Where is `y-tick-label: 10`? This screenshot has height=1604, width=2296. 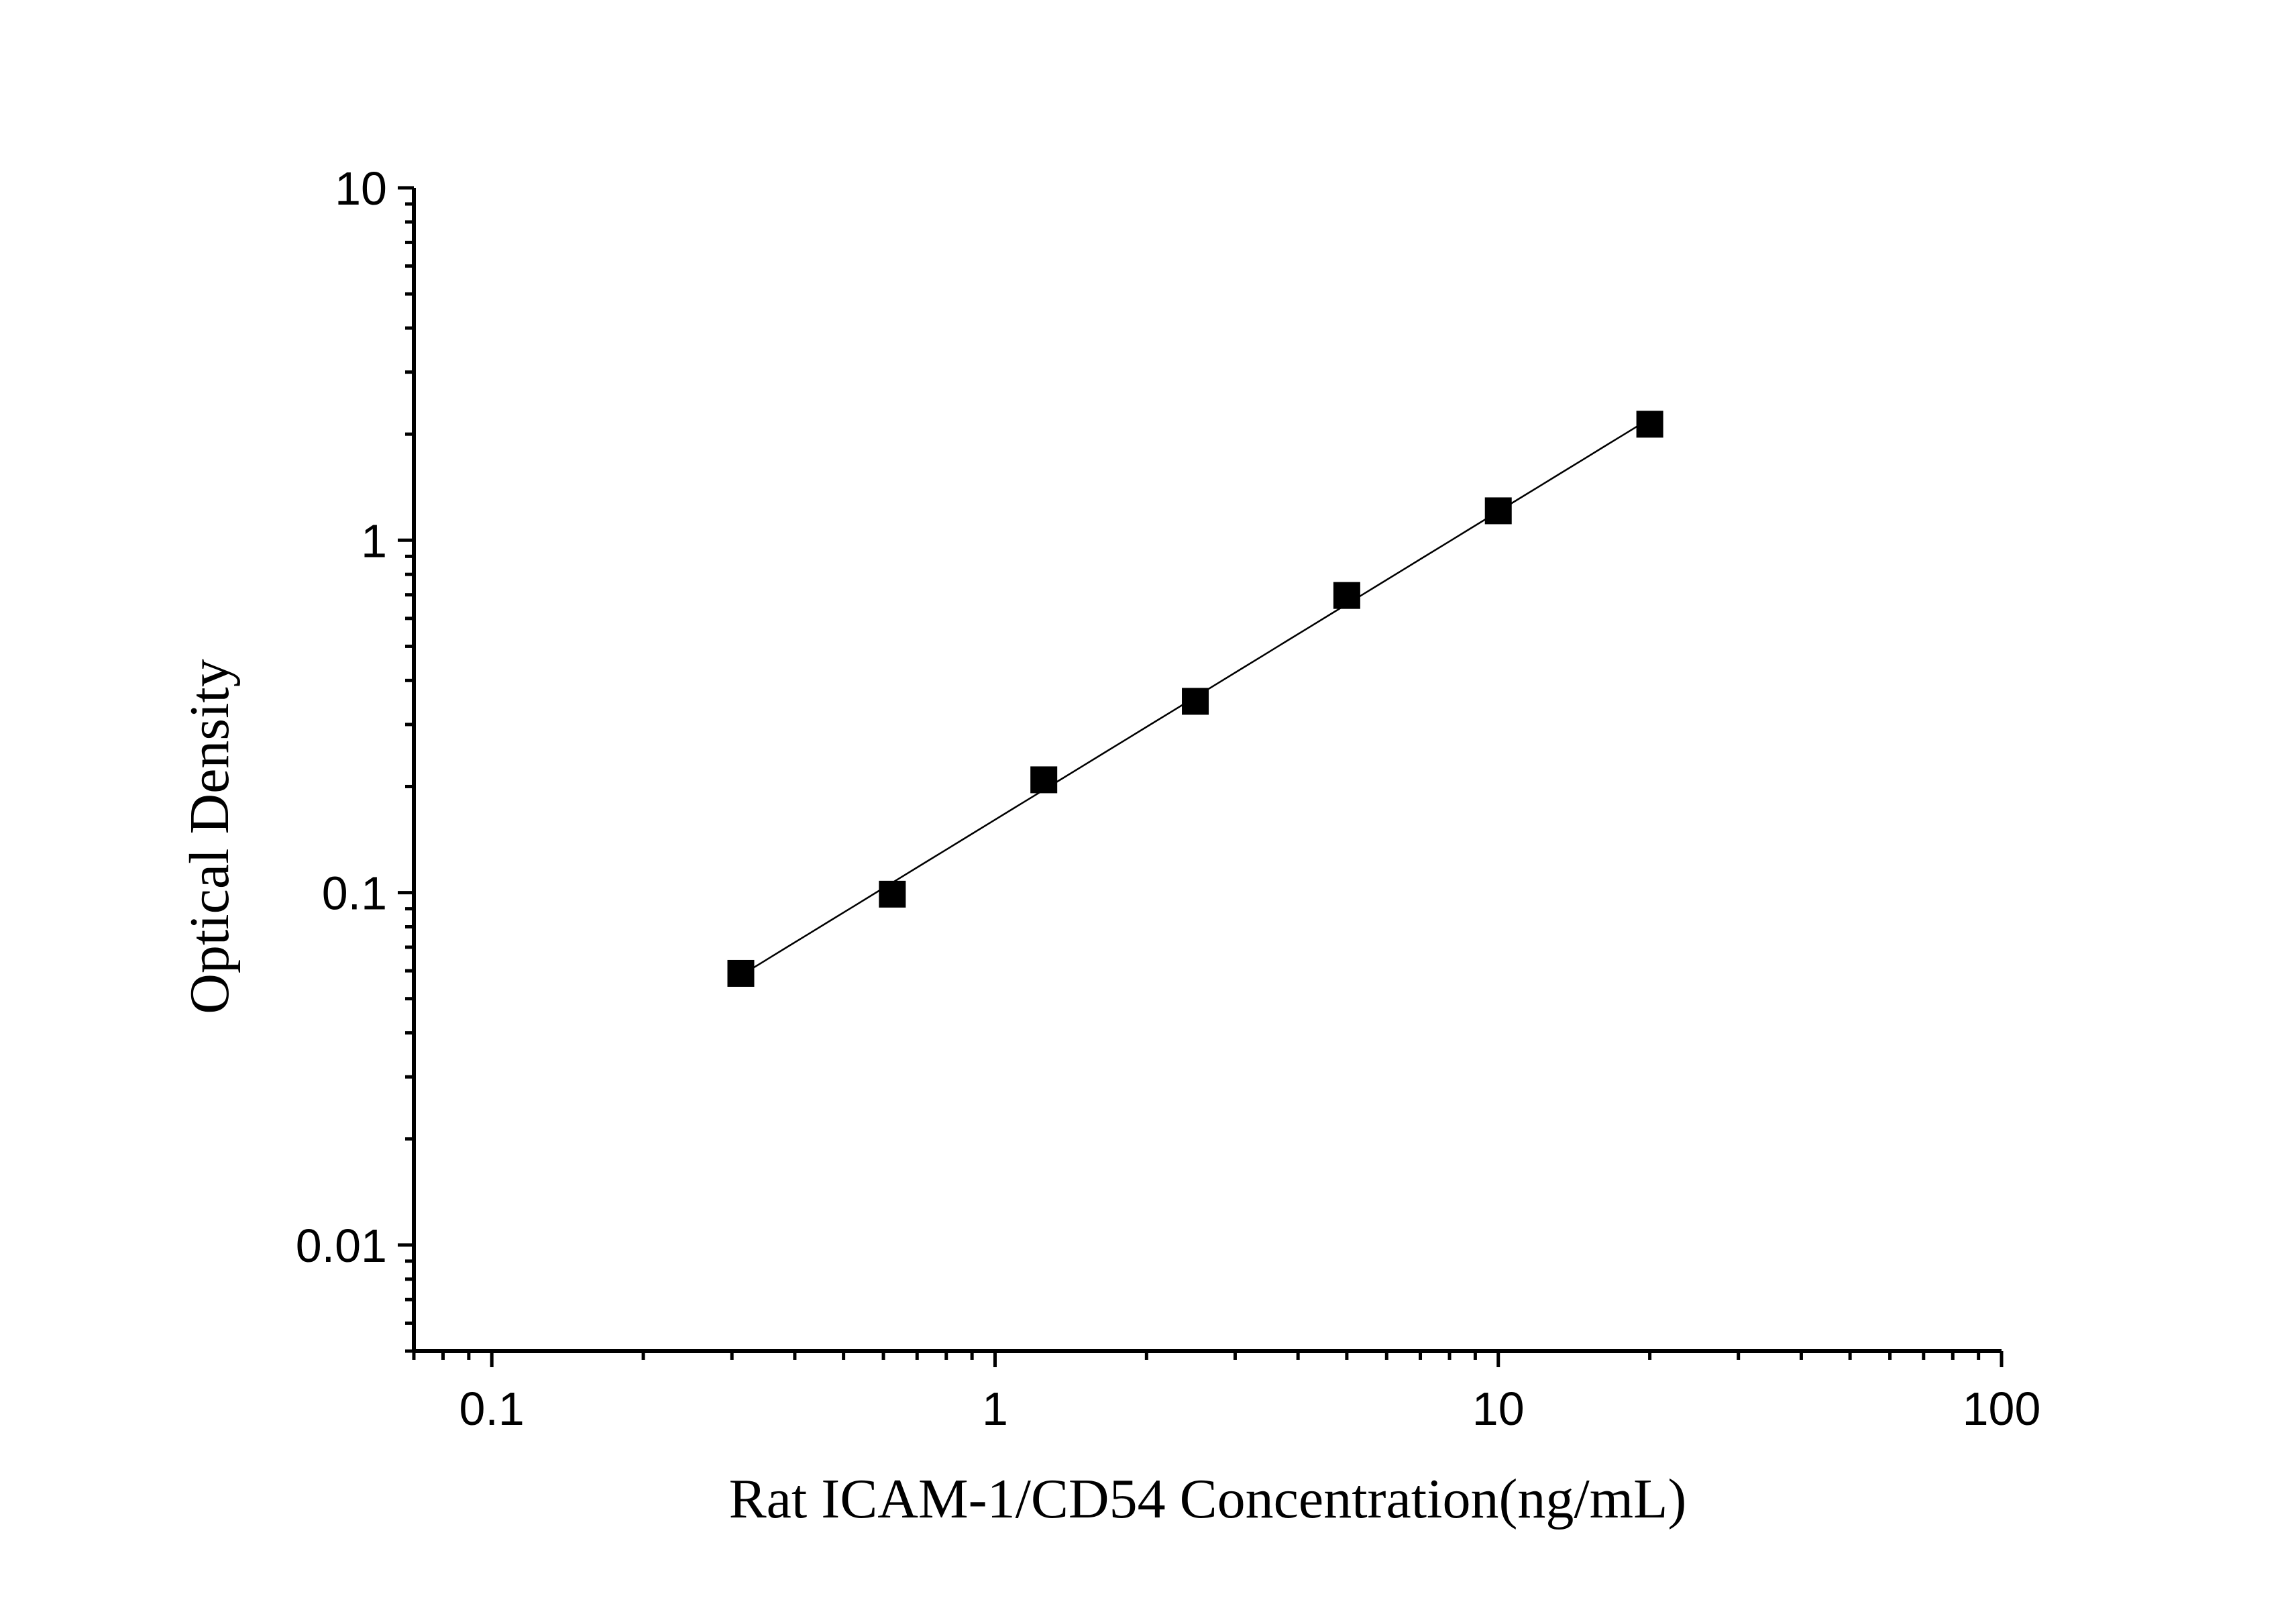 y-tick-label: 10 is located at coordinates (361, 188).